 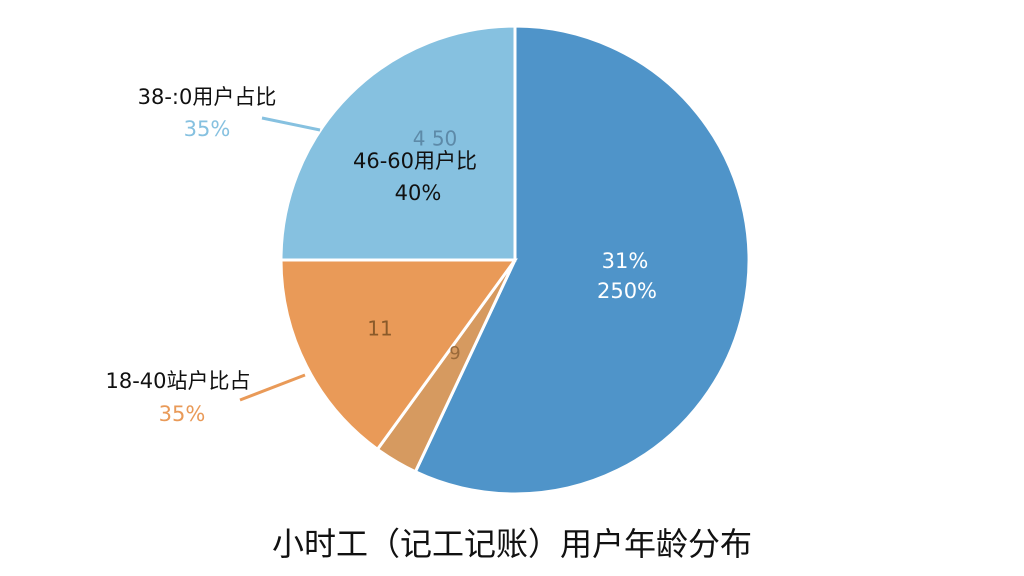 What do you see at coordinates (379, 329) in the screenshot?
I see `slice-annotation: 11` at bounding box center [379, 329].